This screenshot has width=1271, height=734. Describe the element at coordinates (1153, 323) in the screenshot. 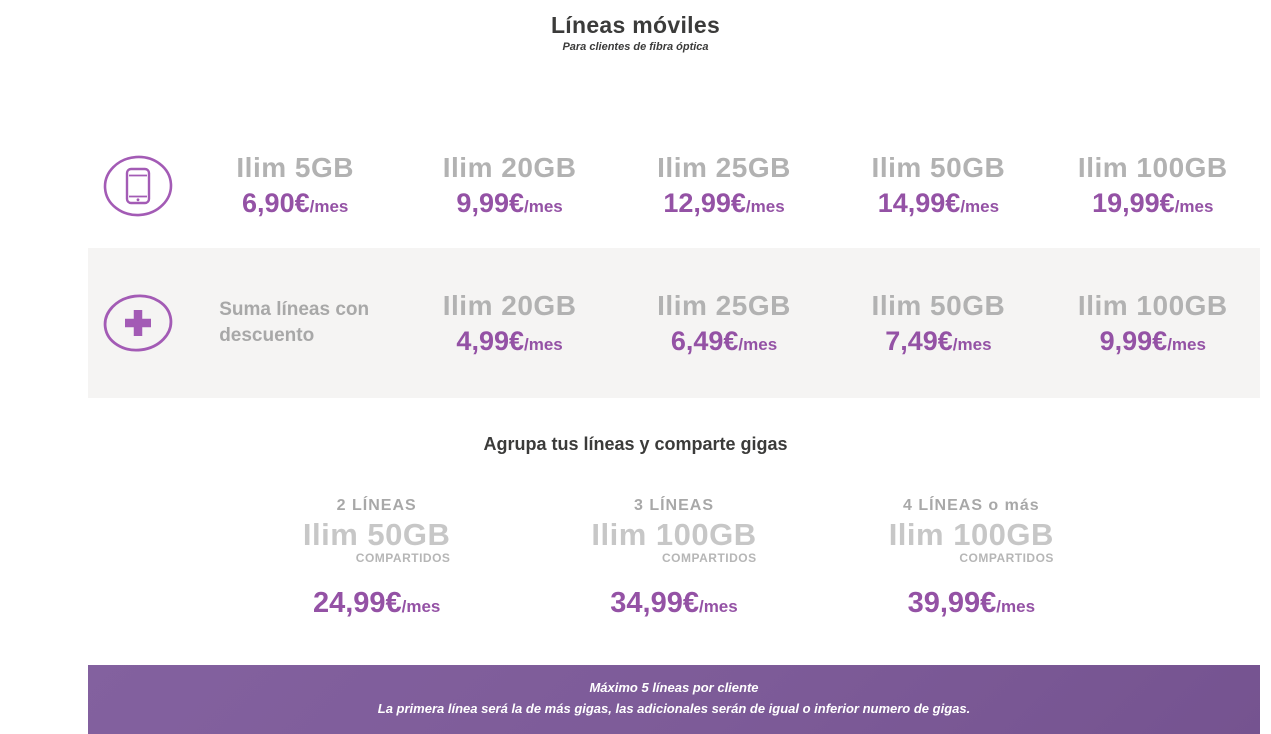

I see `addon-ilim-100gb: Ilim 100GB 9,99€/mes` at that location.